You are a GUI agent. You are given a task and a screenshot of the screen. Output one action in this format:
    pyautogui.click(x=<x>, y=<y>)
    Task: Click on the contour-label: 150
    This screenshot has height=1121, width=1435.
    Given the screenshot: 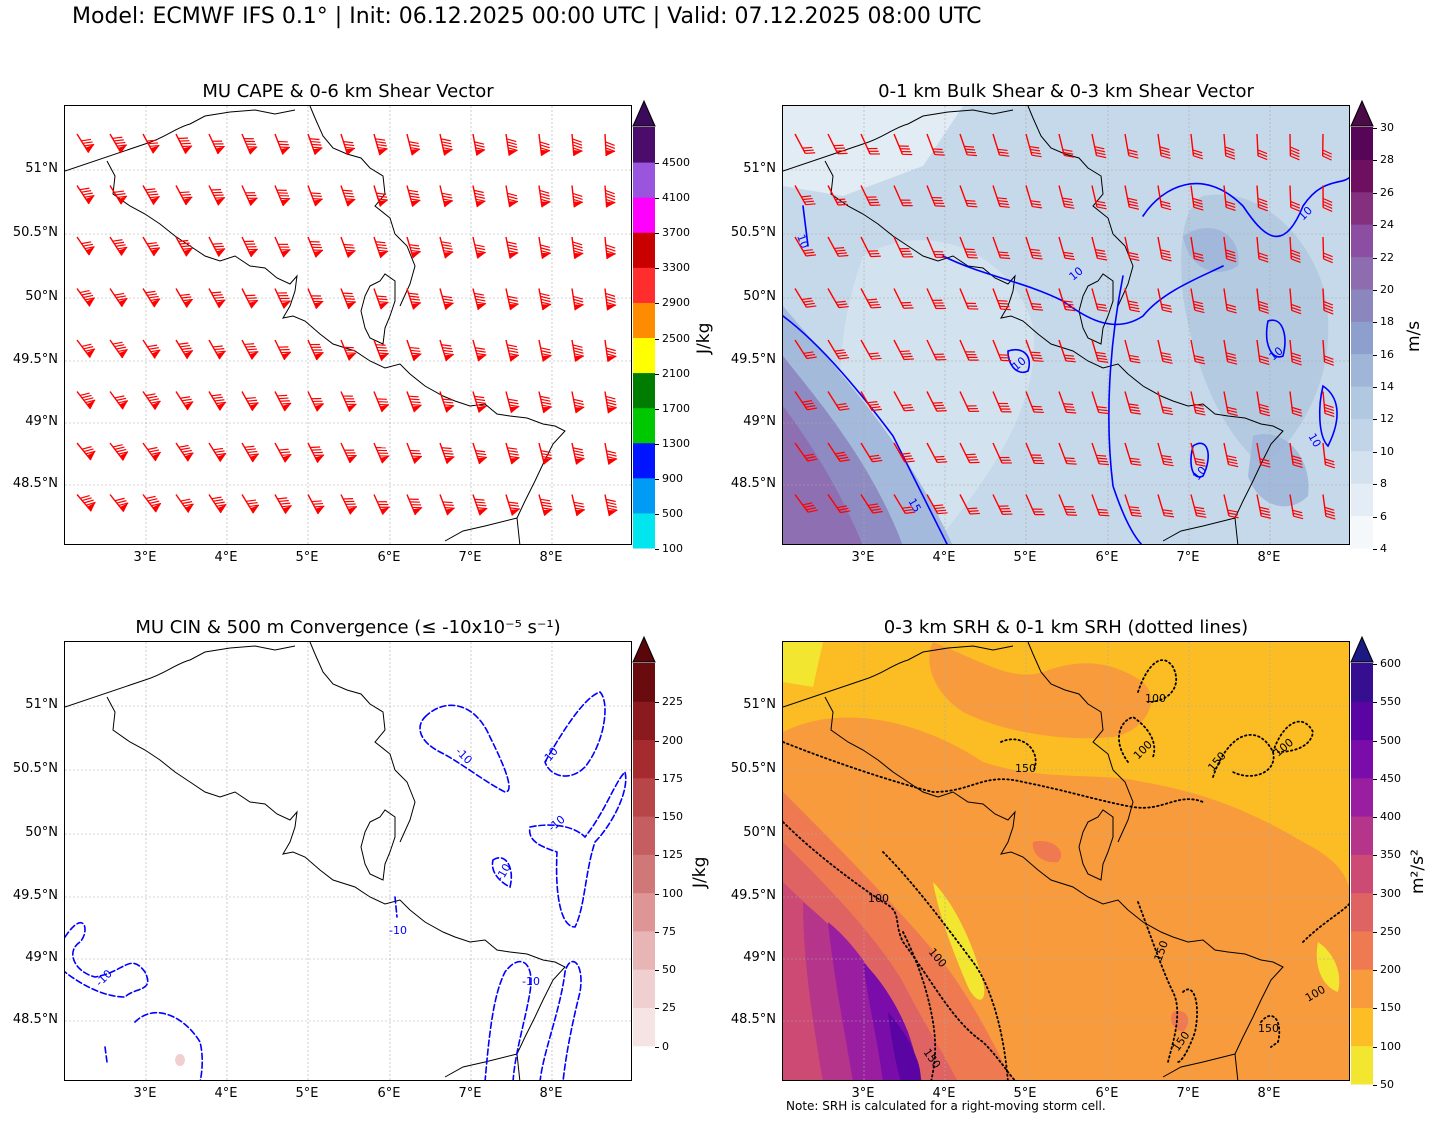 What is the action you would take?
    pyautogui.click(x=1025, y=768)
    